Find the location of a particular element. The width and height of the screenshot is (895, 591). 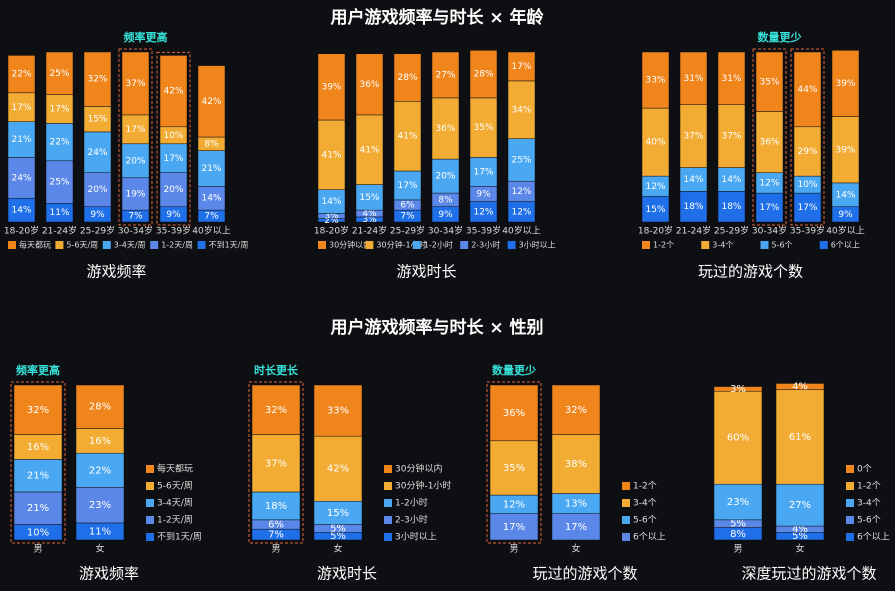

data-label: 60% is located at coordinates (738, 438).